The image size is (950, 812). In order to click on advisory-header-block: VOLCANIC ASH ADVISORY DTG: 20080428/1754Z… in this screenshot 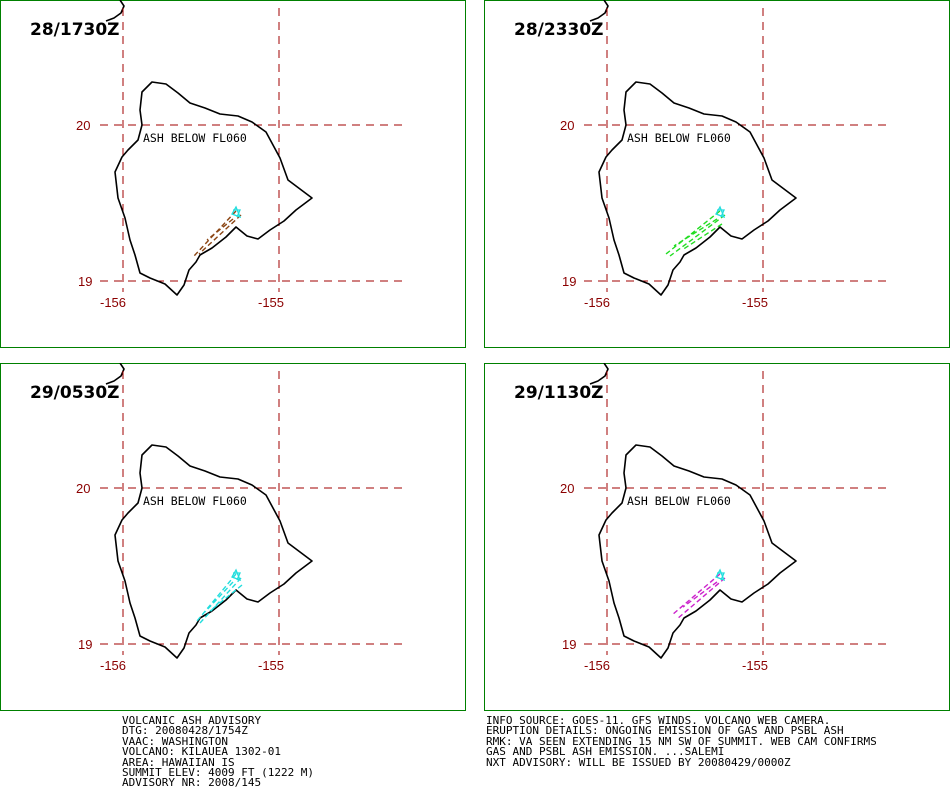, I will do `click(218, 752)`.